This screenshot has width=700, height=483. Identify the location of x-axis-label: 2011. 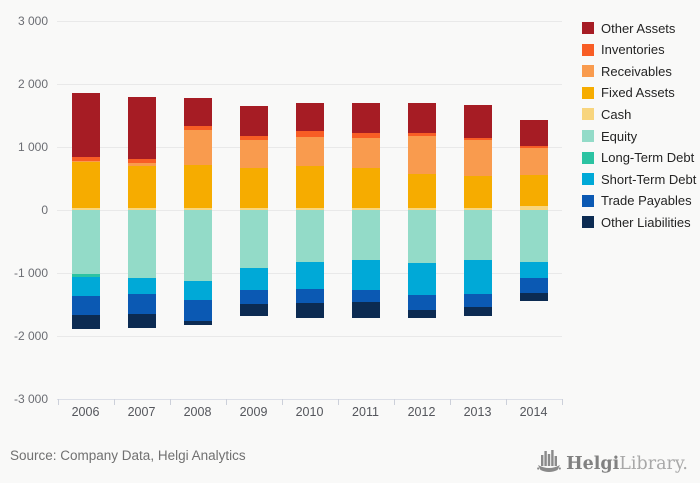
(365, 412).